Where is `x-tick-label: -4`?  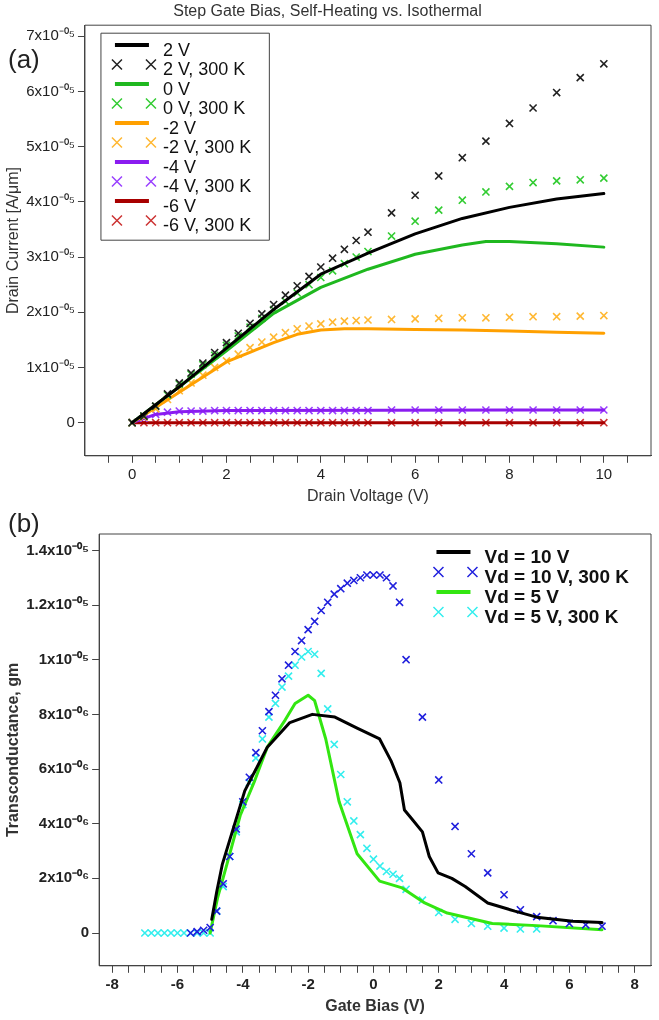
x-tick-label: -4 is located at coordinates (243, 983).